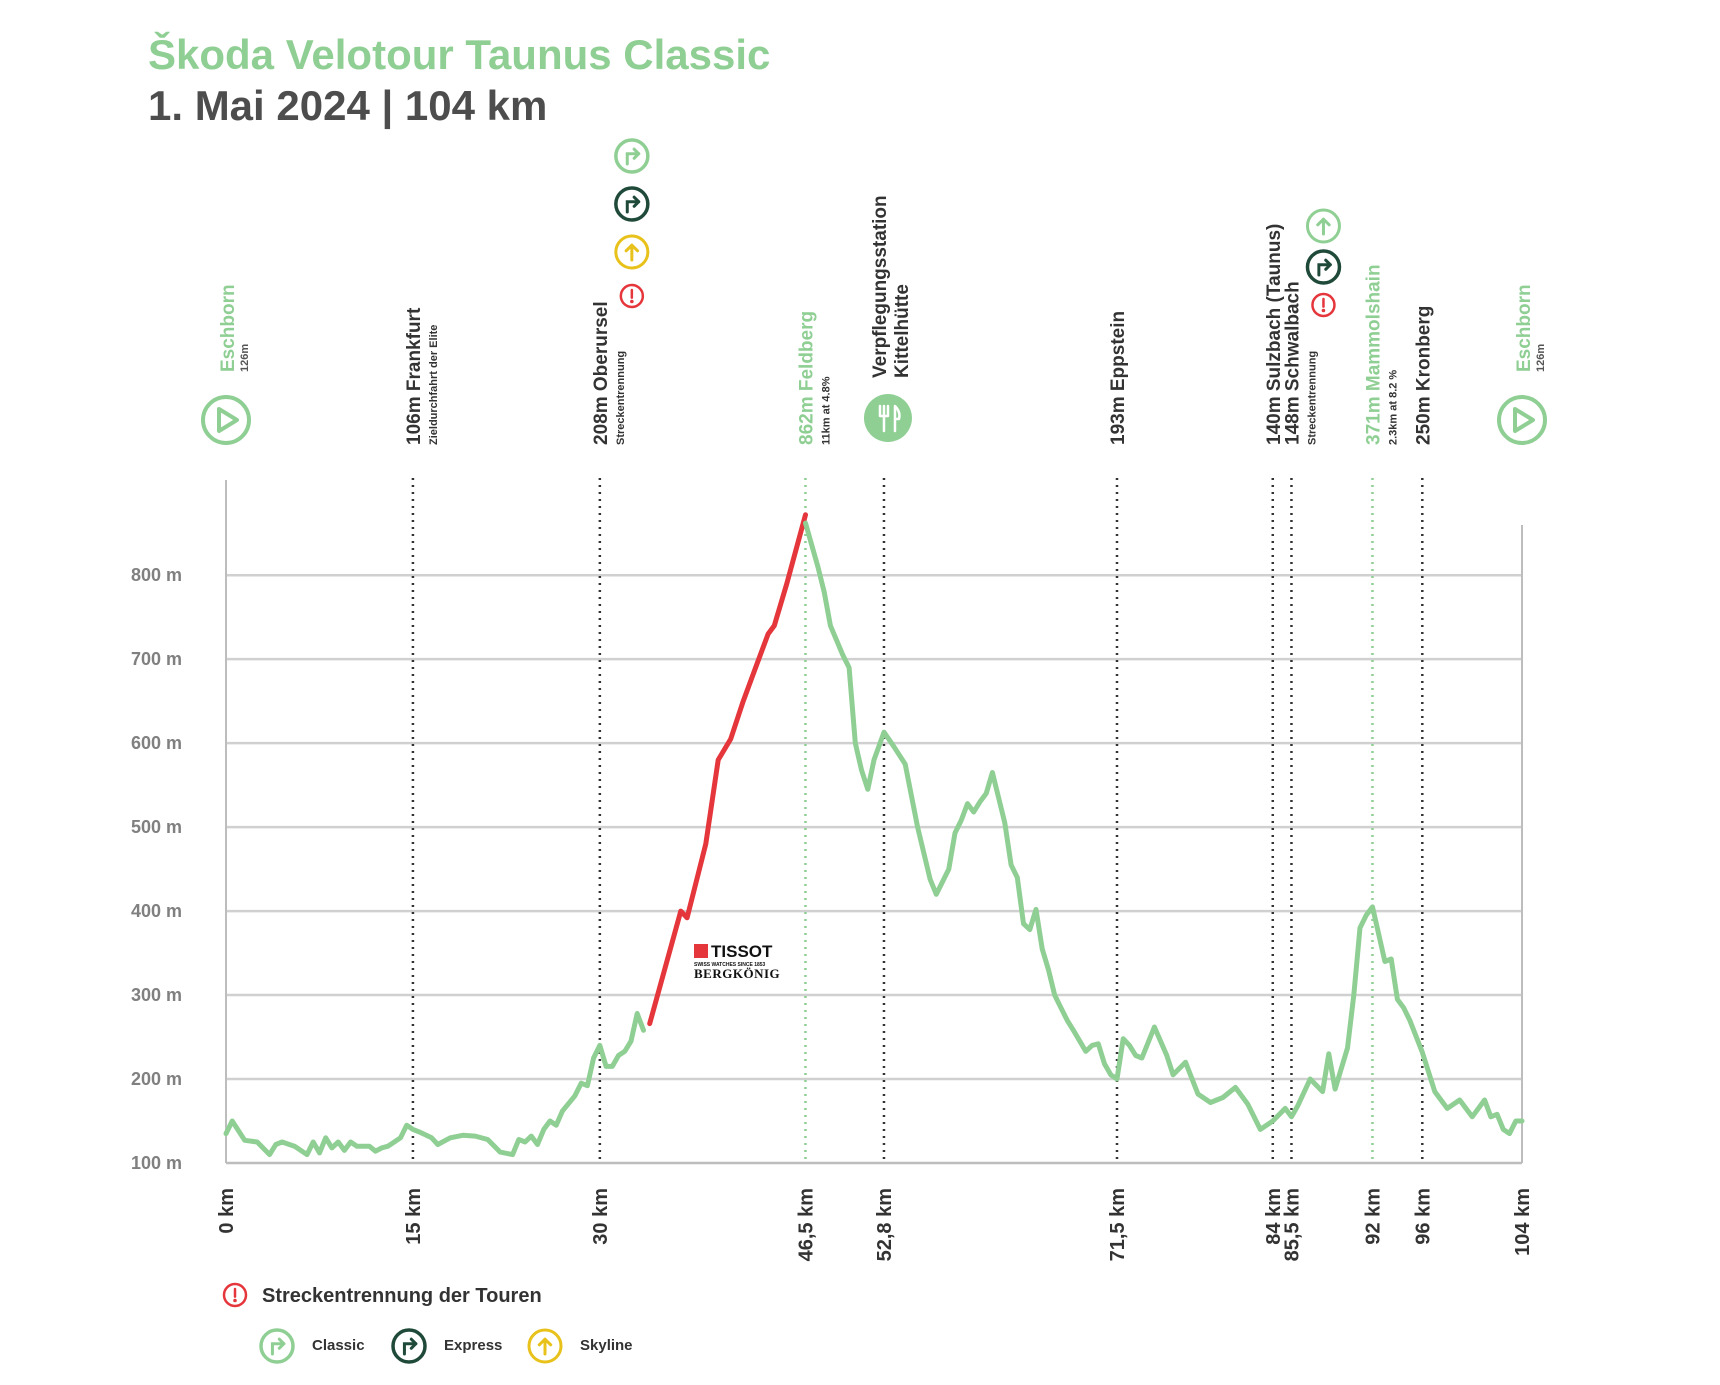  I want to click on x-tick-label: 15 km, so click(414, 1216).